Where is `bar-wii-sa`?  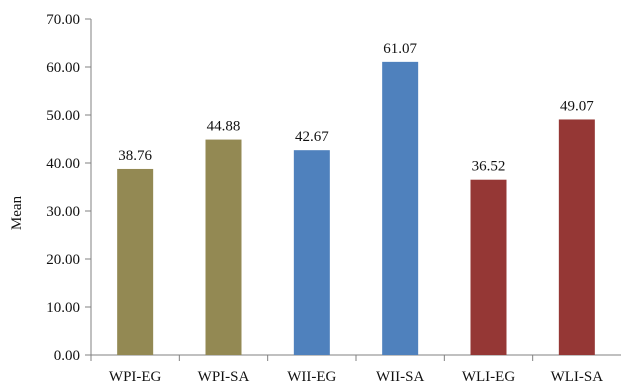
bar-wii-sa is located at coordinates (400, 208).